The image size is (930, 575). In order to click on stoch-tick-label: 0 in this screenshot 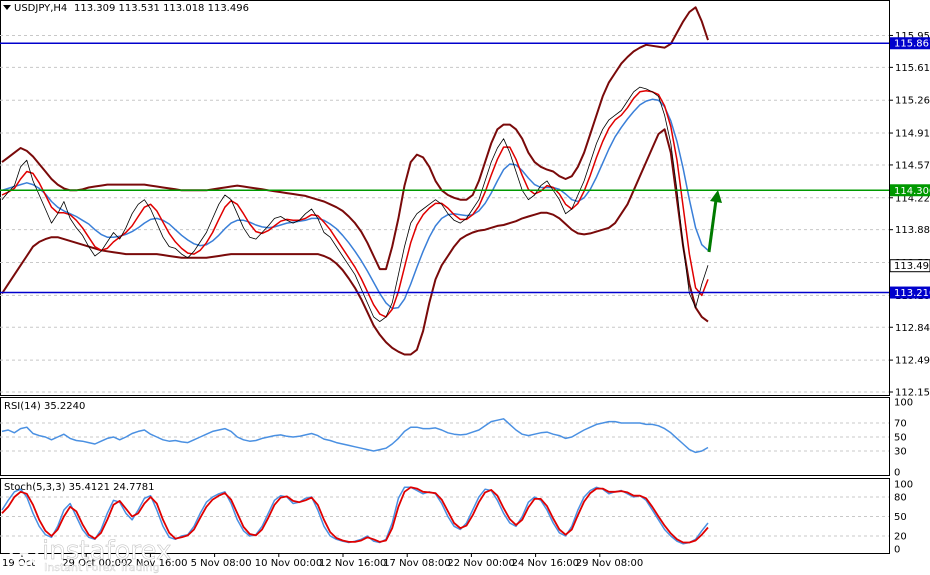, I will do `click(897, 550)`.